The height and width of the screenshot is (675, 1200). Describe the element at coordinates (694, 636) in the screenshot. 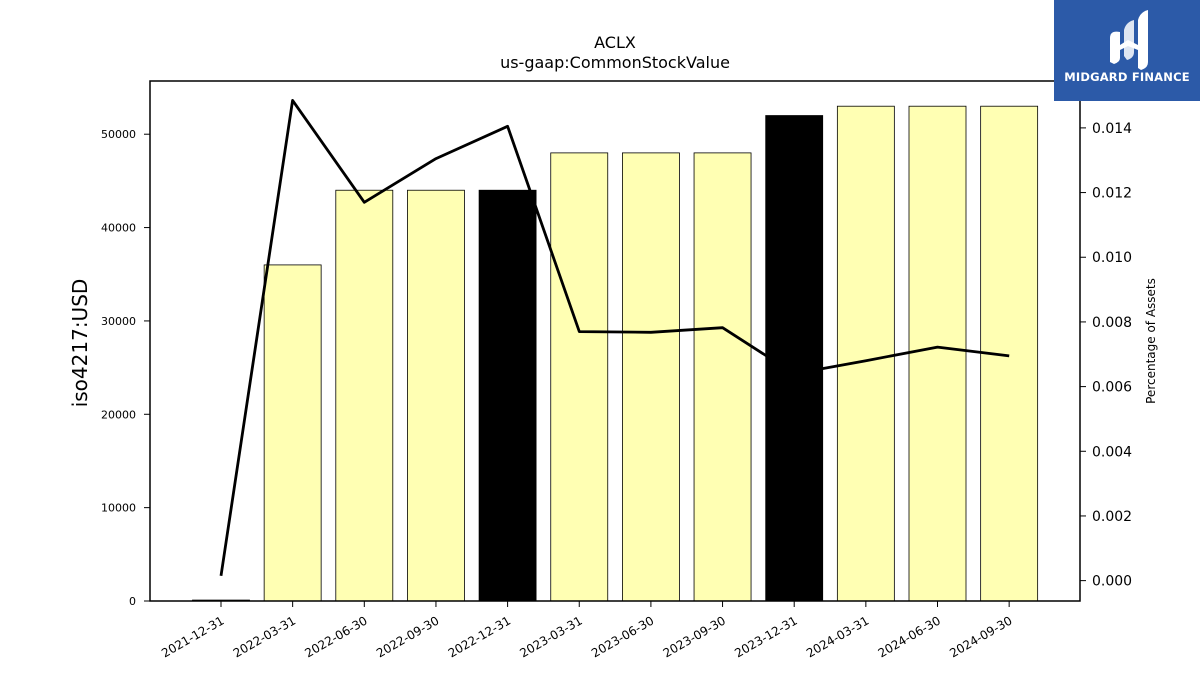

I see `x-tick-label: 2023-09-30` at that location.